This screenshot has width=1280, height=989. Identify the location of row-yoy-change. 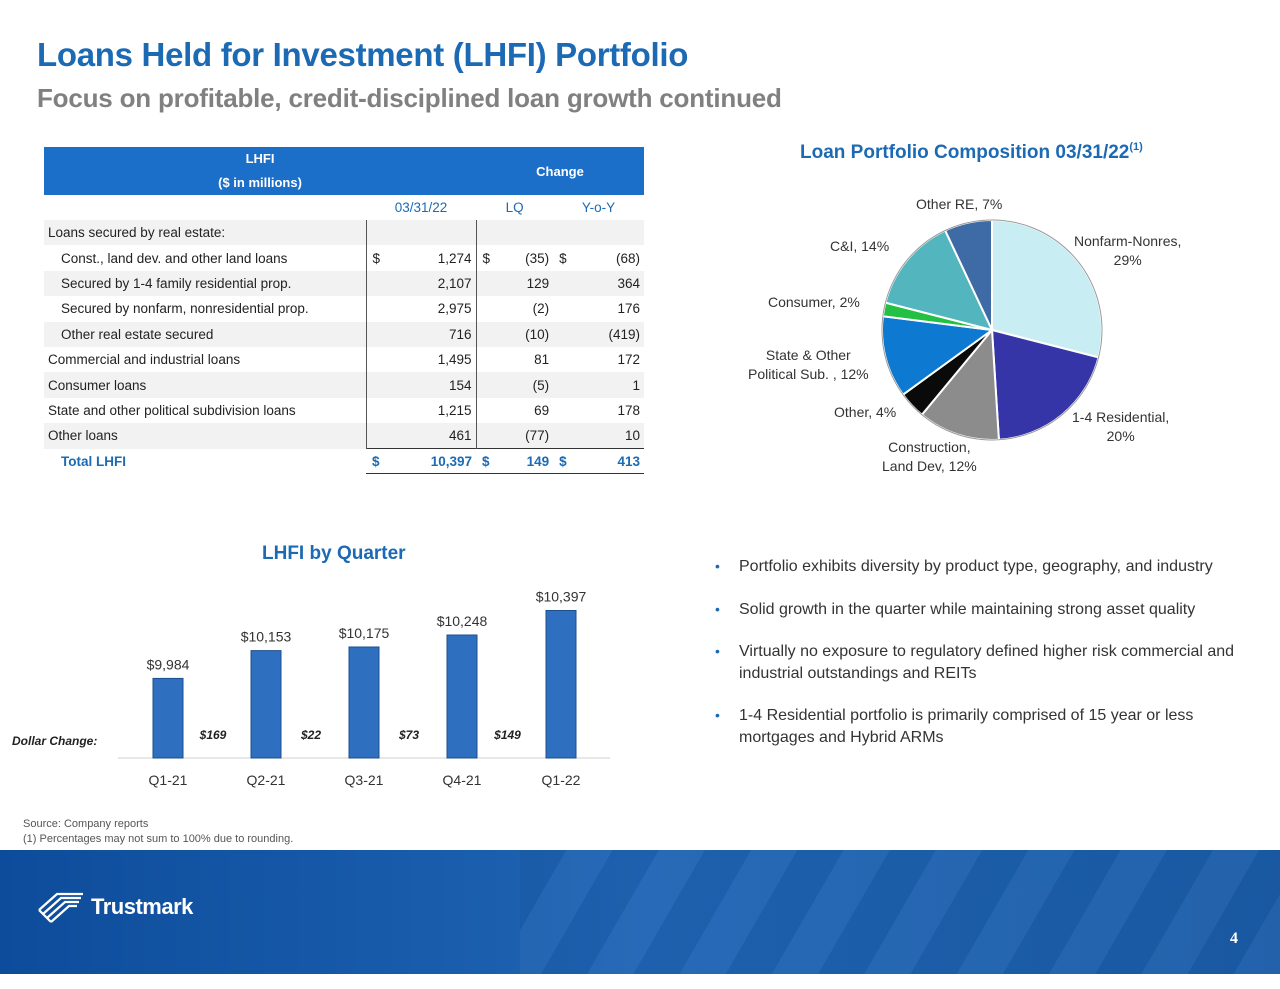
(606, 233).